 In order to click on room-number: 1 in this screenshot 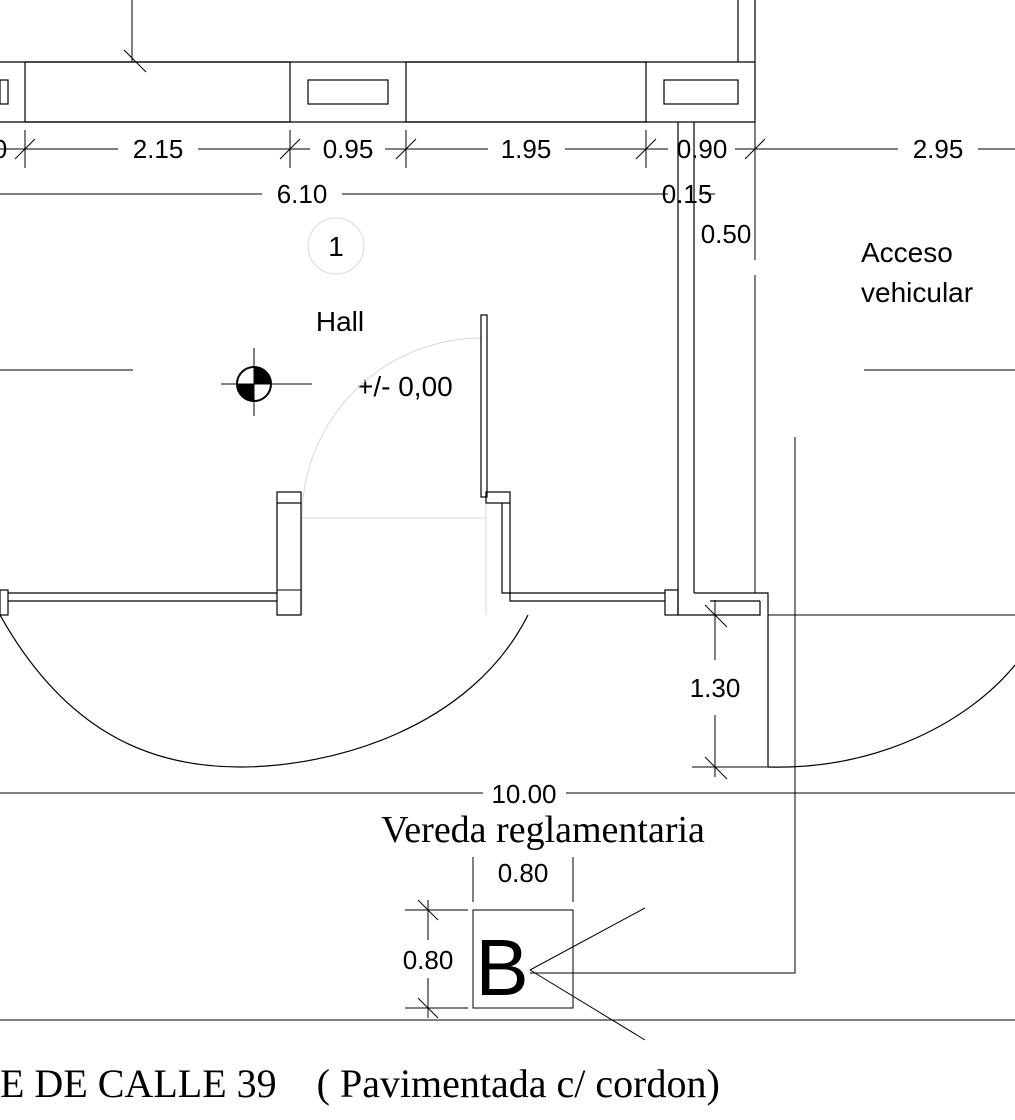, I will do `click(336, 246)`.